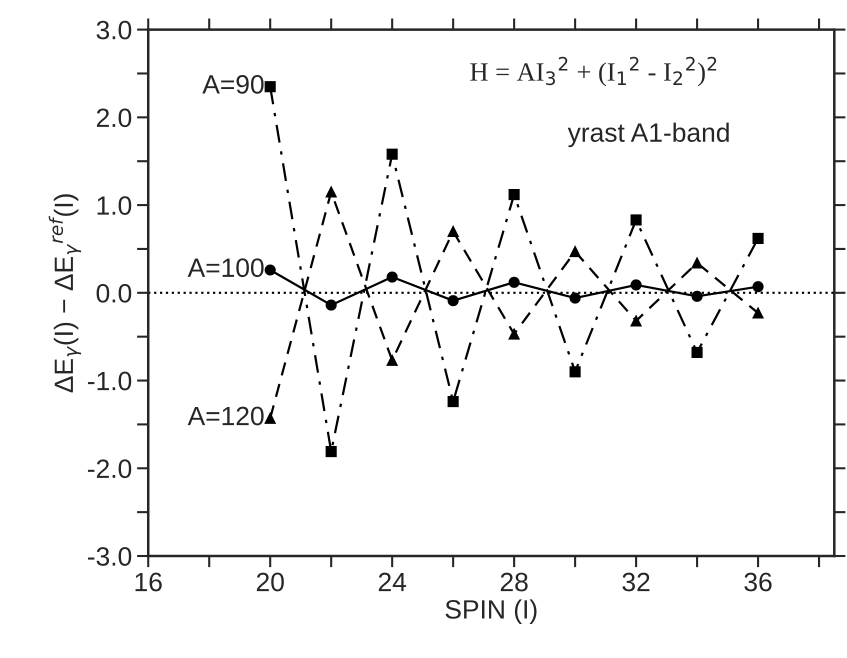 This screenshot has height=658, width=847. I want to click on text: H = AI$_{3}$$^{2}$ + (I$_{1}$$^{2}$ - I$_{2}$$^{2}$)$^{2}$, so click(593, 71).